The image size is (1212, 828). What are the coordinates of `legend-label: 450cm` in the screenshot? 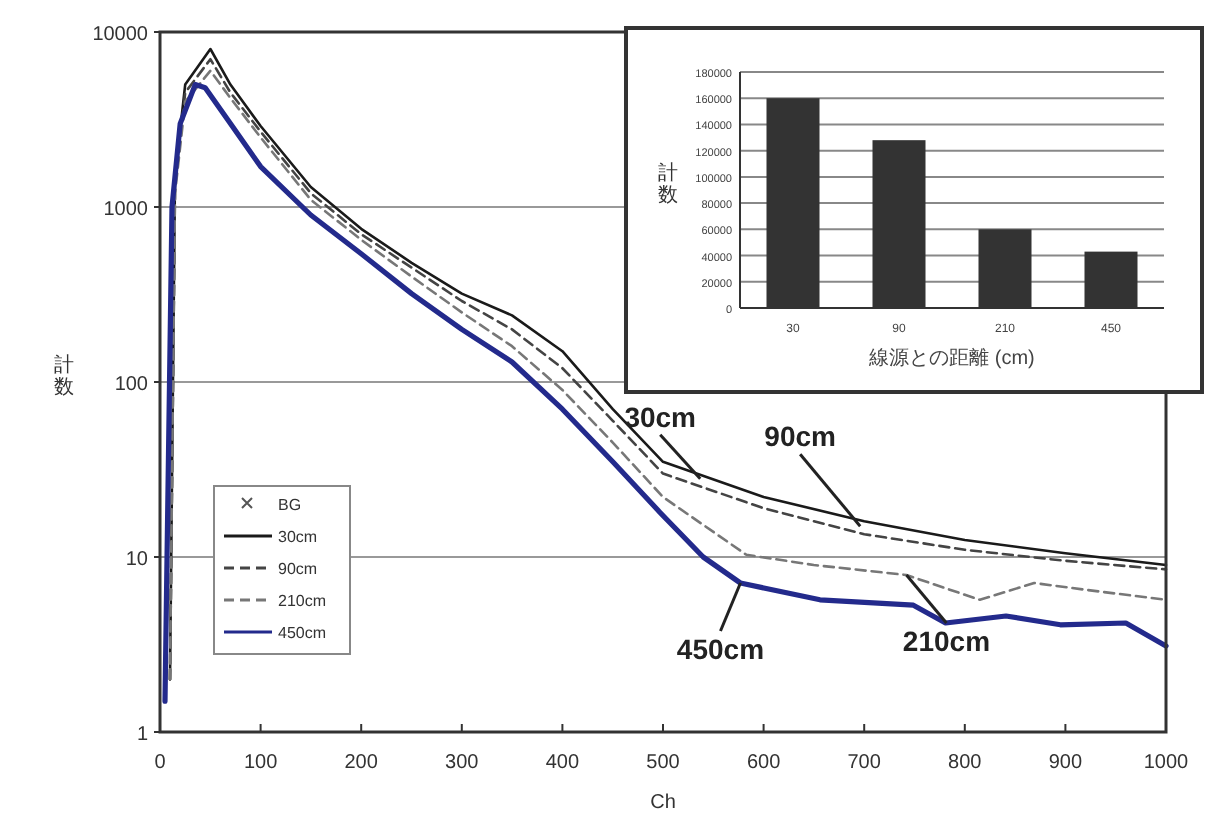 It's located at (302, 633).